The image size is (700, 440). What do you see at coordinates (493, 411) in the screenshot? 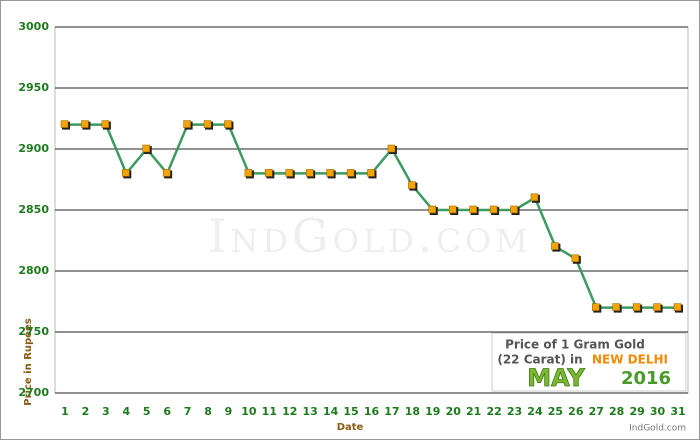
I see `x-tick-label: 22` at bounding box center [493, 411].